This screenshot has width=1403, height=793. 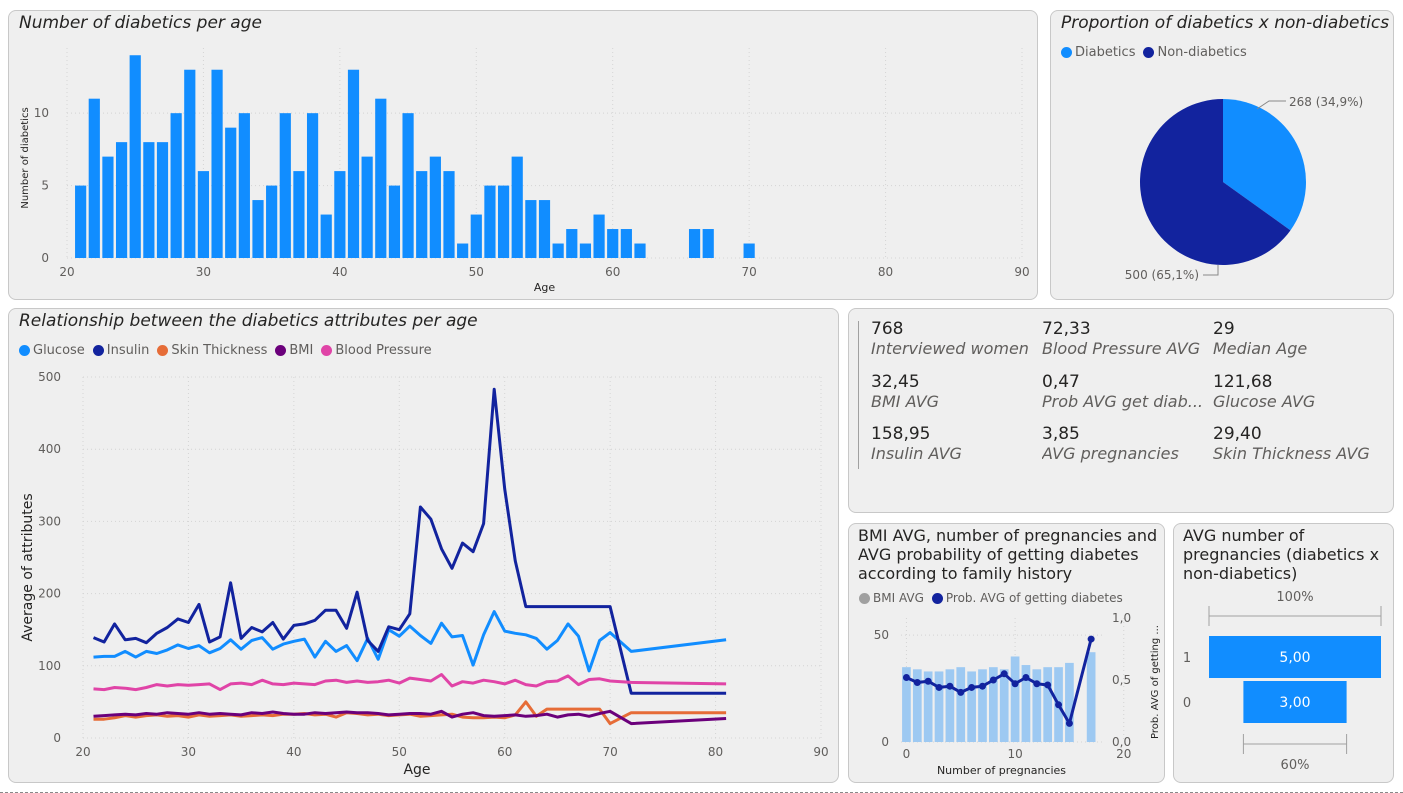 What do you see at coordinates (293, 752) in the screenshot?
I see `x-tick-label: 40` at bounding box center [293, 752].